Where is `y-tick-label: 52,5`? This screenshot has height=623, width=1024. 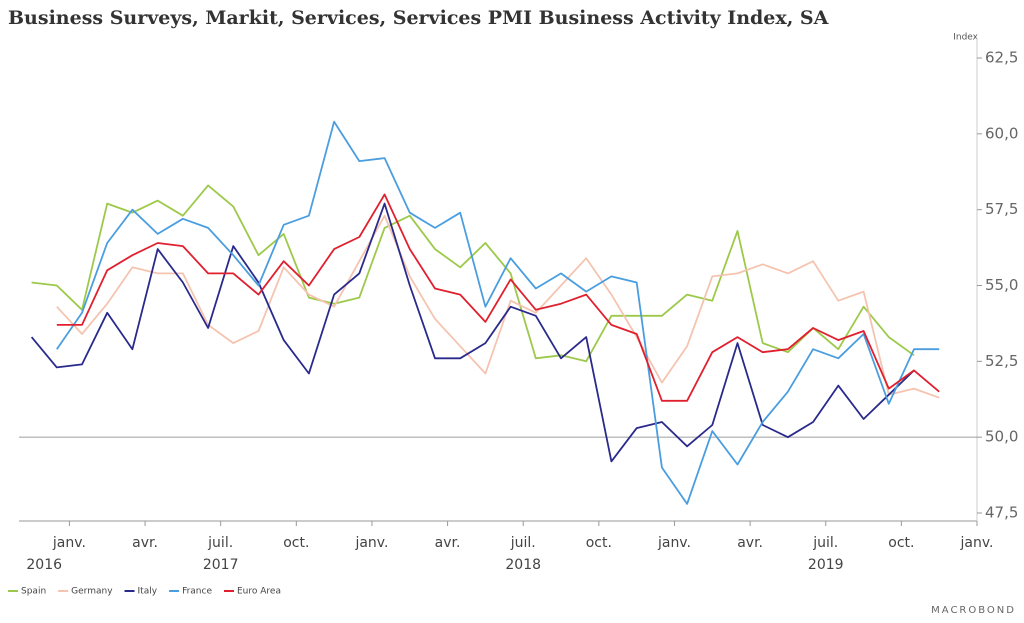
y-tick-label: 52,5 is located at coordinates (1001, 361).